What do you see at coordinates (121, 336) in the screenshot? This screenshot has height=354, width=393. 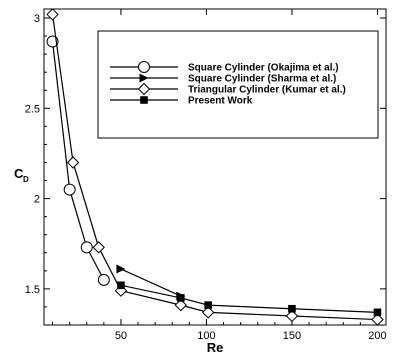 I see `x-tick-label: 50` at bounding box center [121, 336].